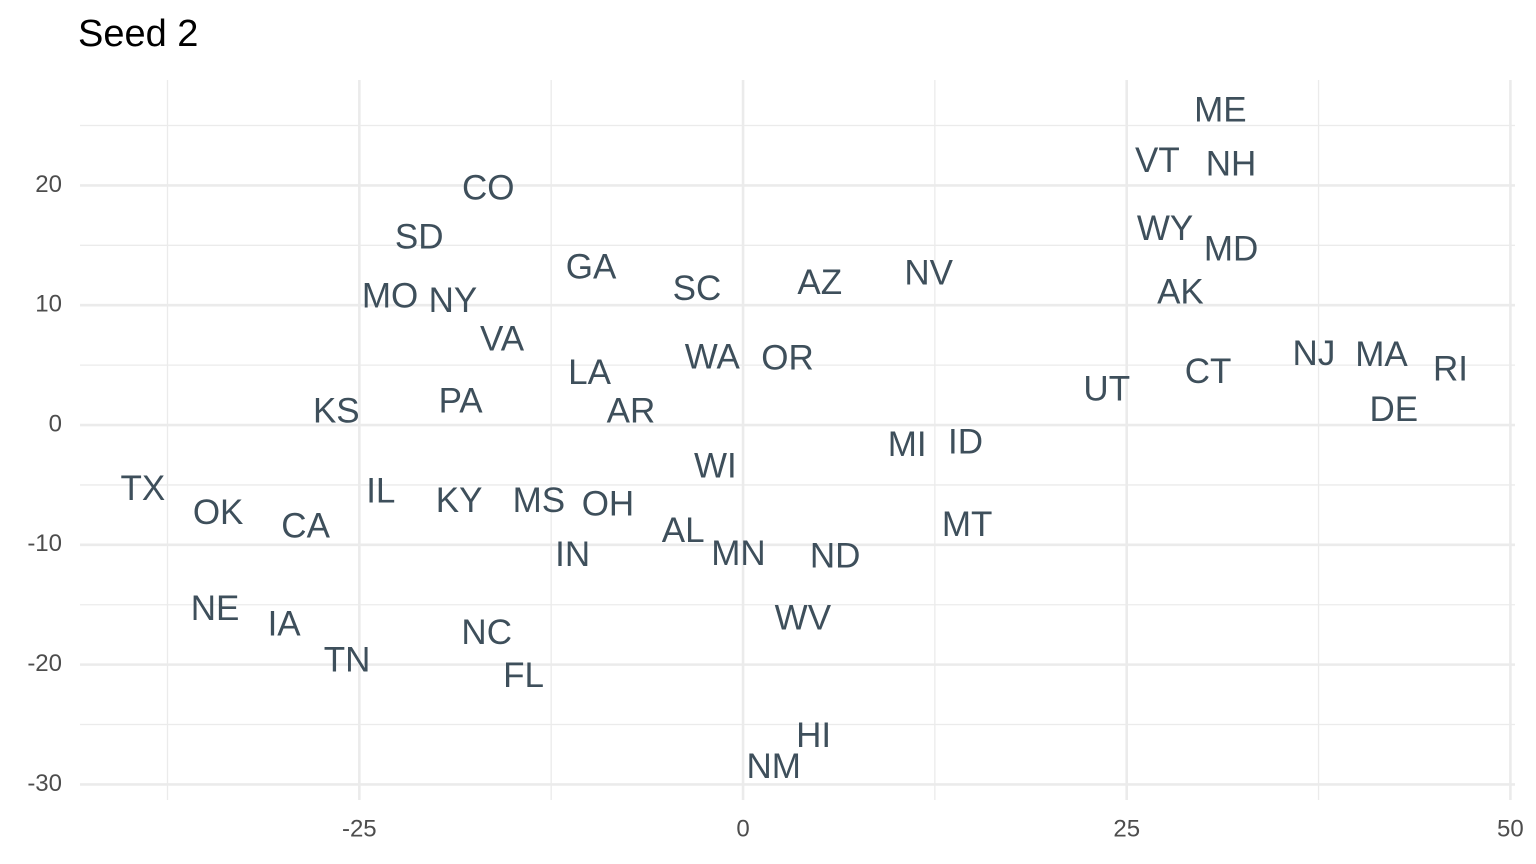  Describe the element at coordinates (1314, 353) in the screenshot. I see `point-label: NJ` at that location.